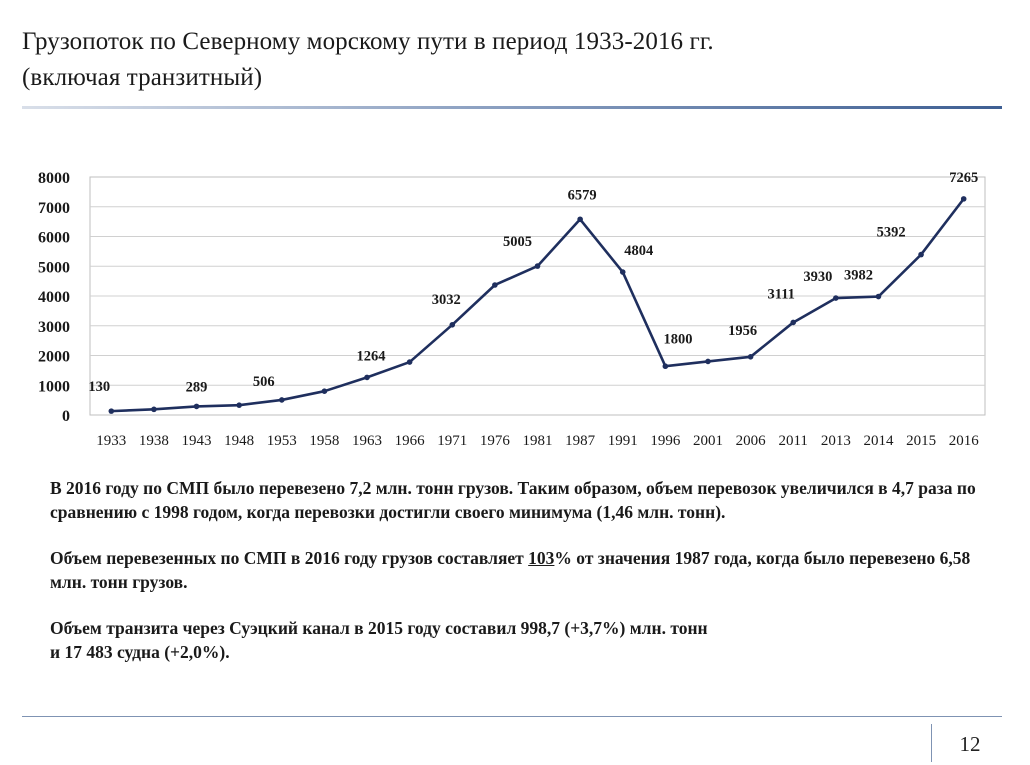  Describe the element at coordinates (921, 441) in the screenshot. I see `x-tick-label: 2015` at that location.